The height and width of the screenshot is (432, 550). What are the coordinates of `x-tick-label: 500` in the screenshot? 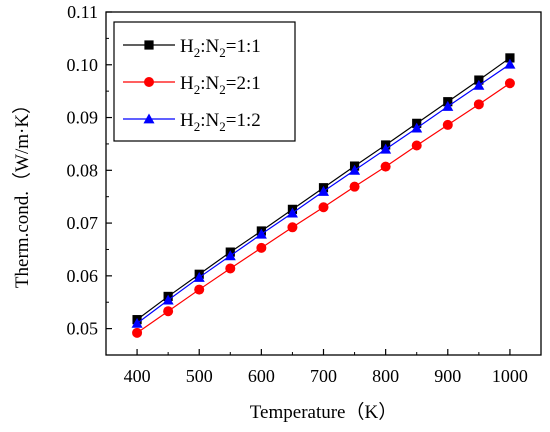 It's located at (199, 376).